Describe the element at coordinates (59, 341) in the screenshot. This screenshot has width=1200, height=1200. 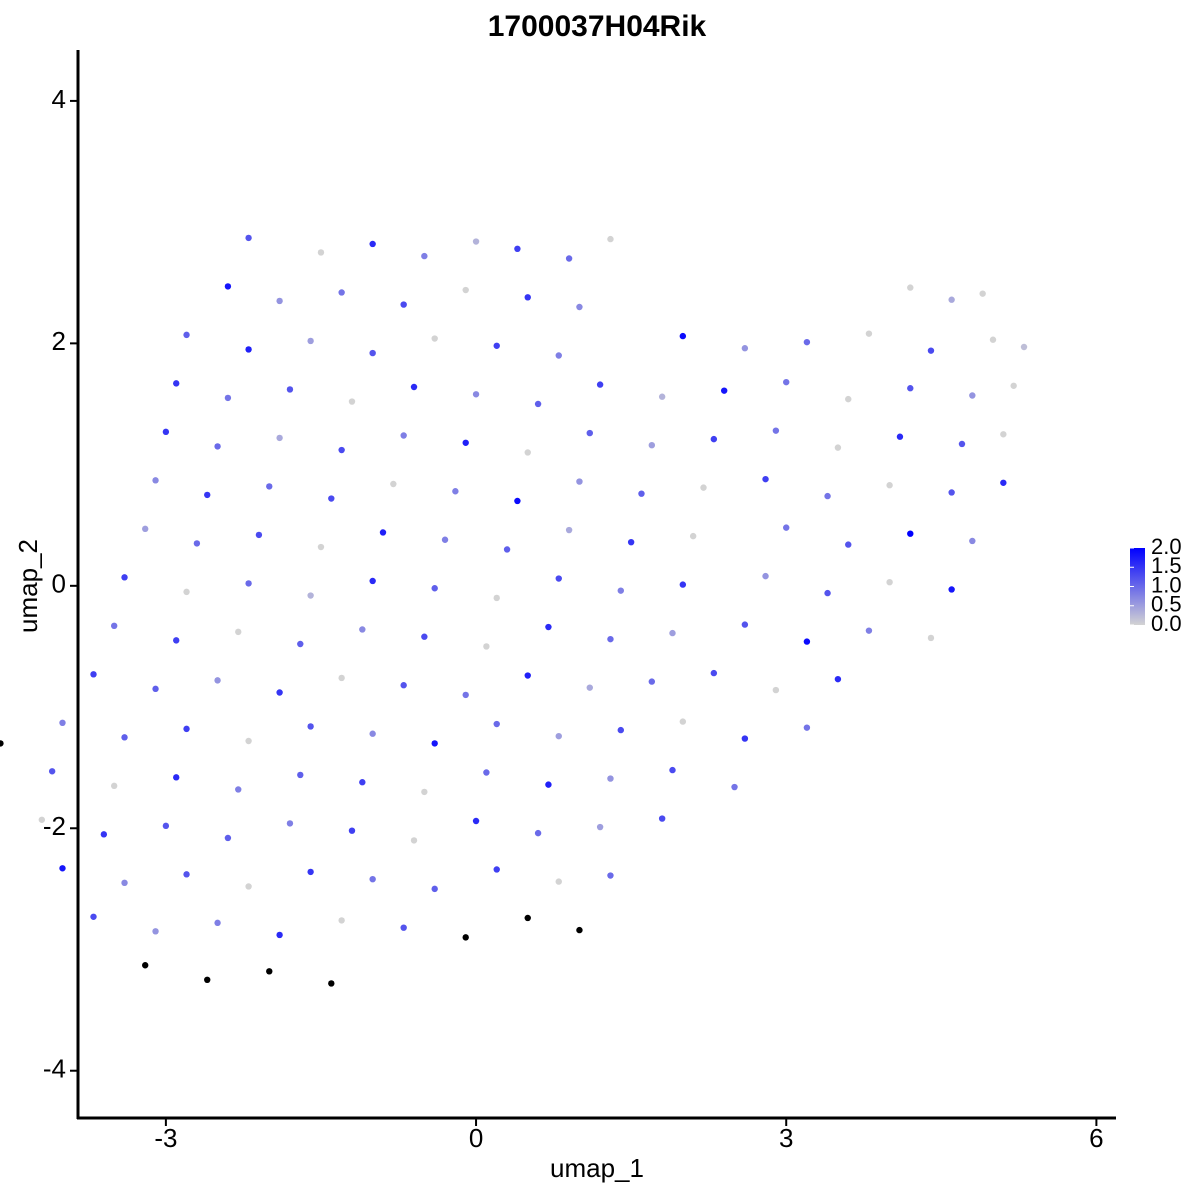
I see `y-tick-label: 2` at that location.